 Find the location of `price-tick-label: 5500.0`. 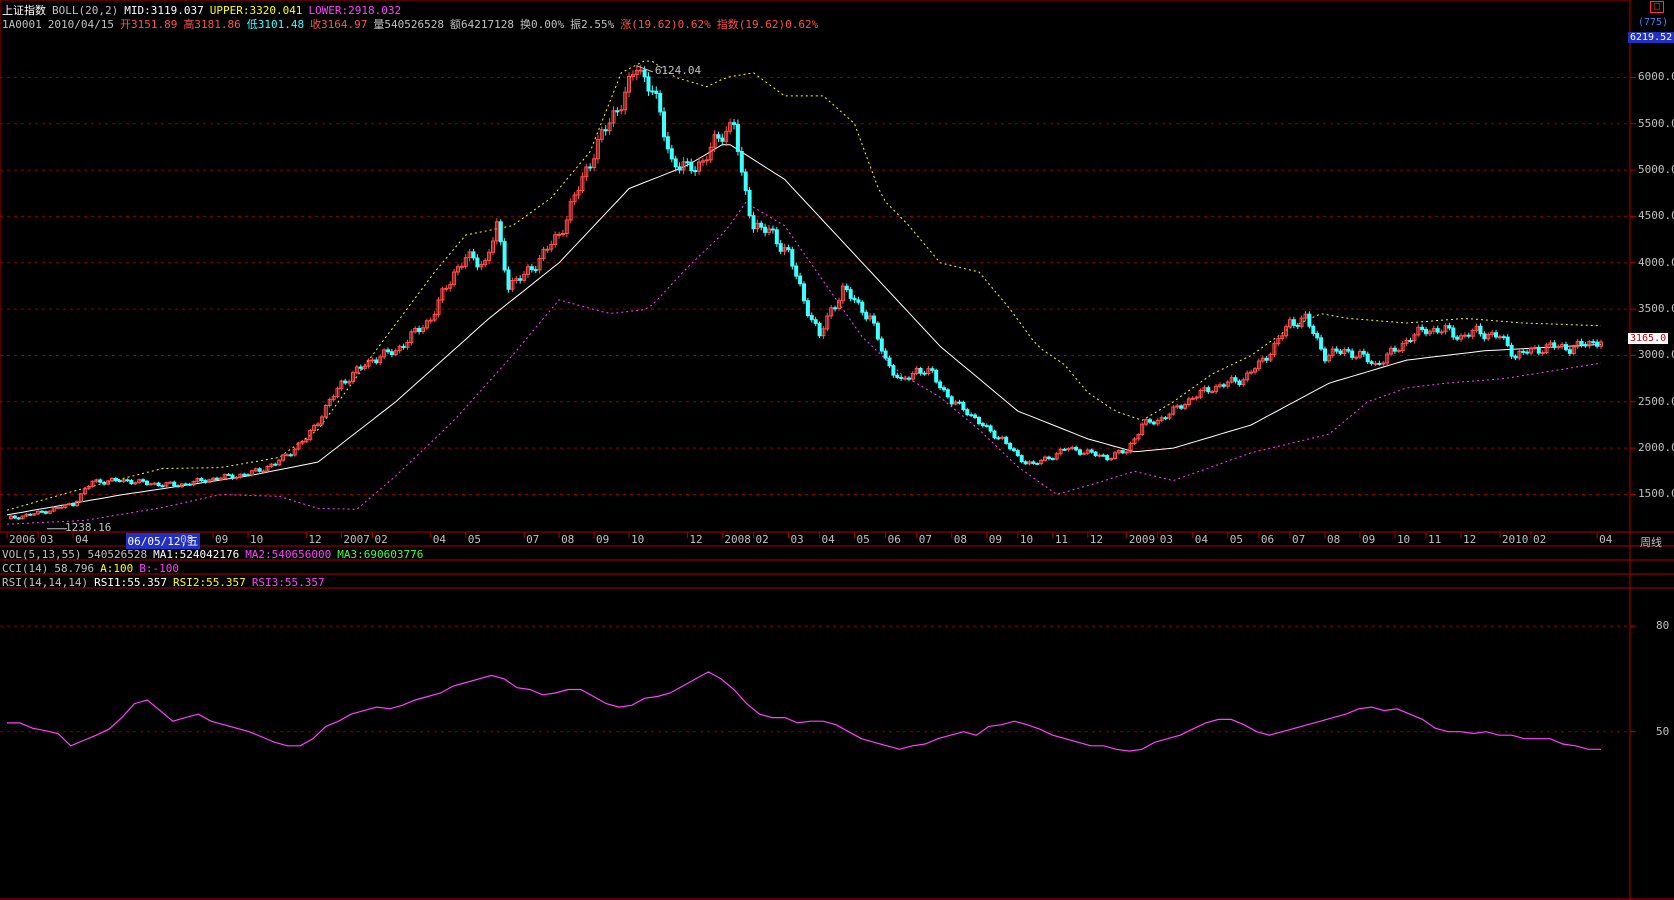

price-tick-label: 5500.0 is located at coordinates (1656, 123).